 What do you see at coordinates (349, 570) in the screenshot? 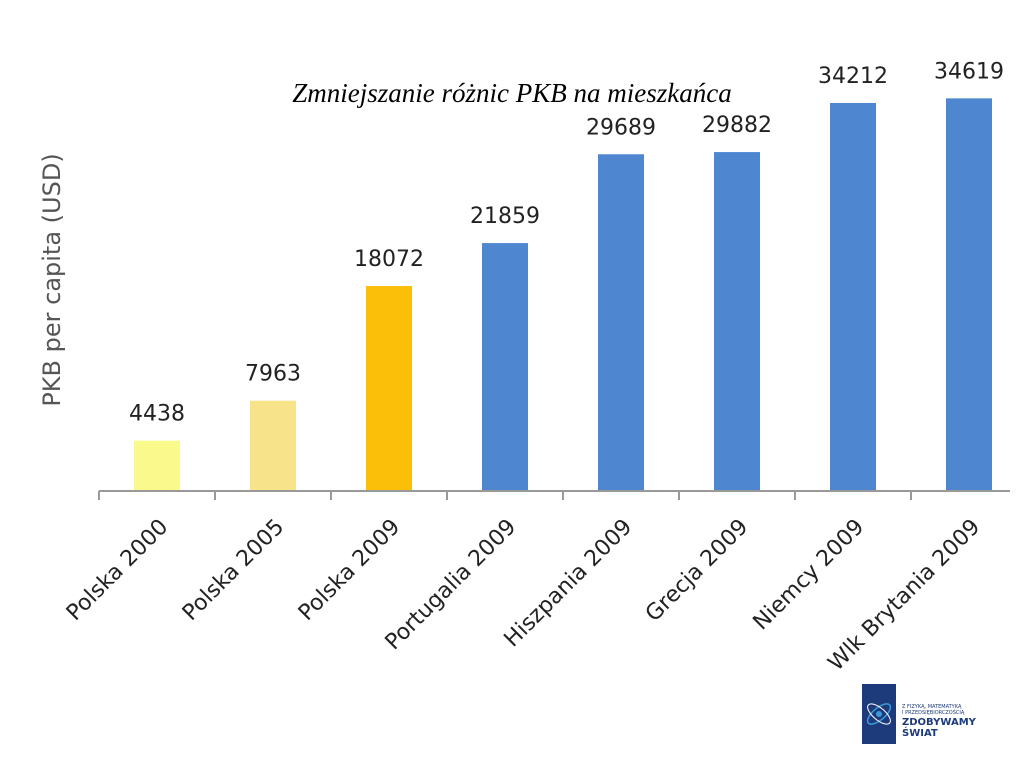
I see `category-label: Polska 2009` at bounding box center [349, 570].